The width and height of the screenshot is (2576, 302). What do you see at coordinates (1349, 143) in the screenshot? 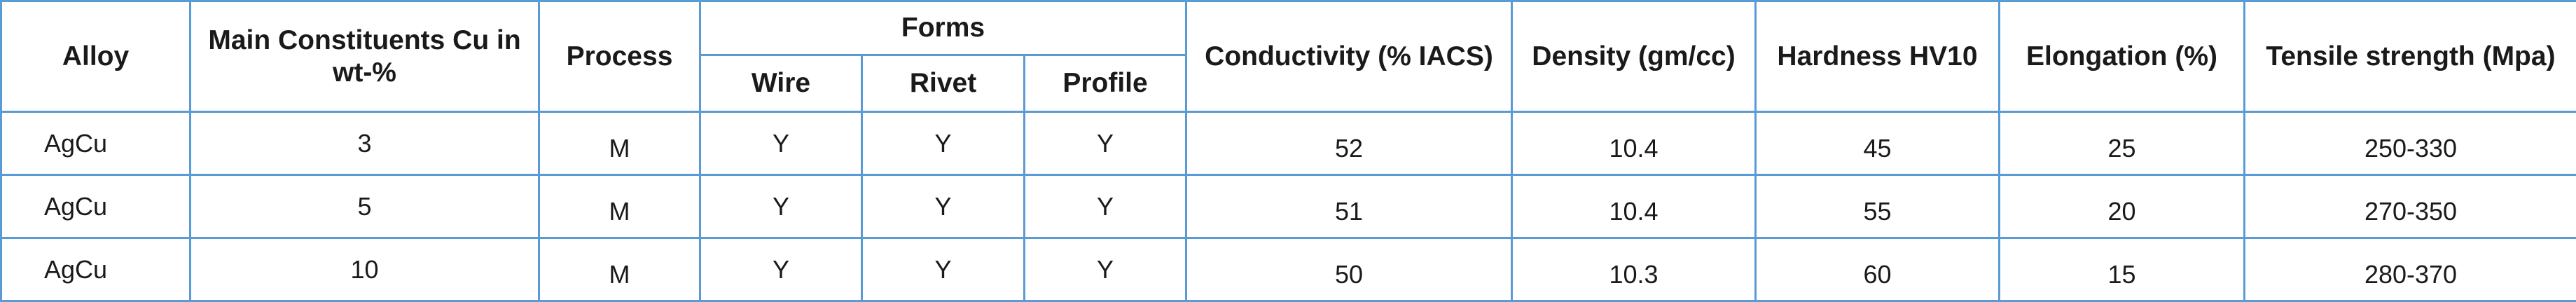
I see `cell-conductivity: 52` at bounding box center [1349, 143].